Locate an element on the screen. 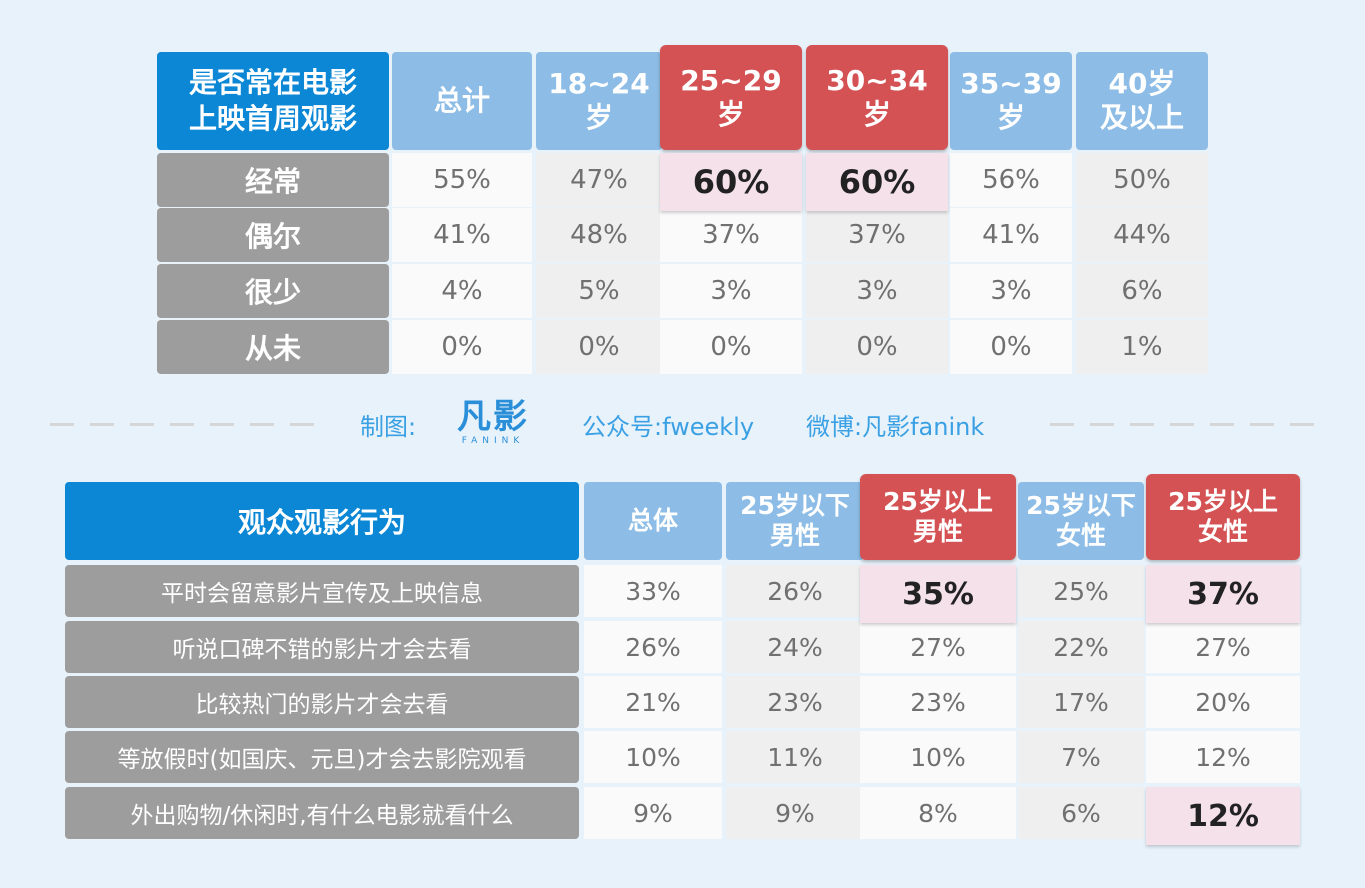 The height and width of the screenshot is (888, 1365). credit-wechat: 公众号:fweekly is located at coordinates (668, 427).